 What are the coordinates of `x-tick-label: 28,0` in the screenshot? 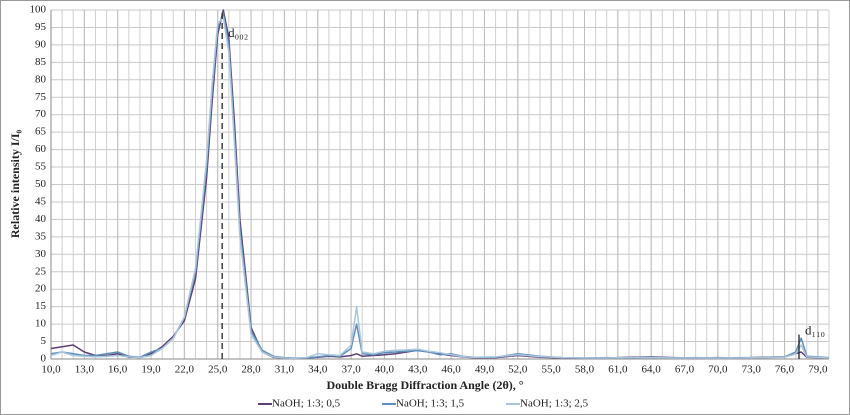 It's located at (251, 370).